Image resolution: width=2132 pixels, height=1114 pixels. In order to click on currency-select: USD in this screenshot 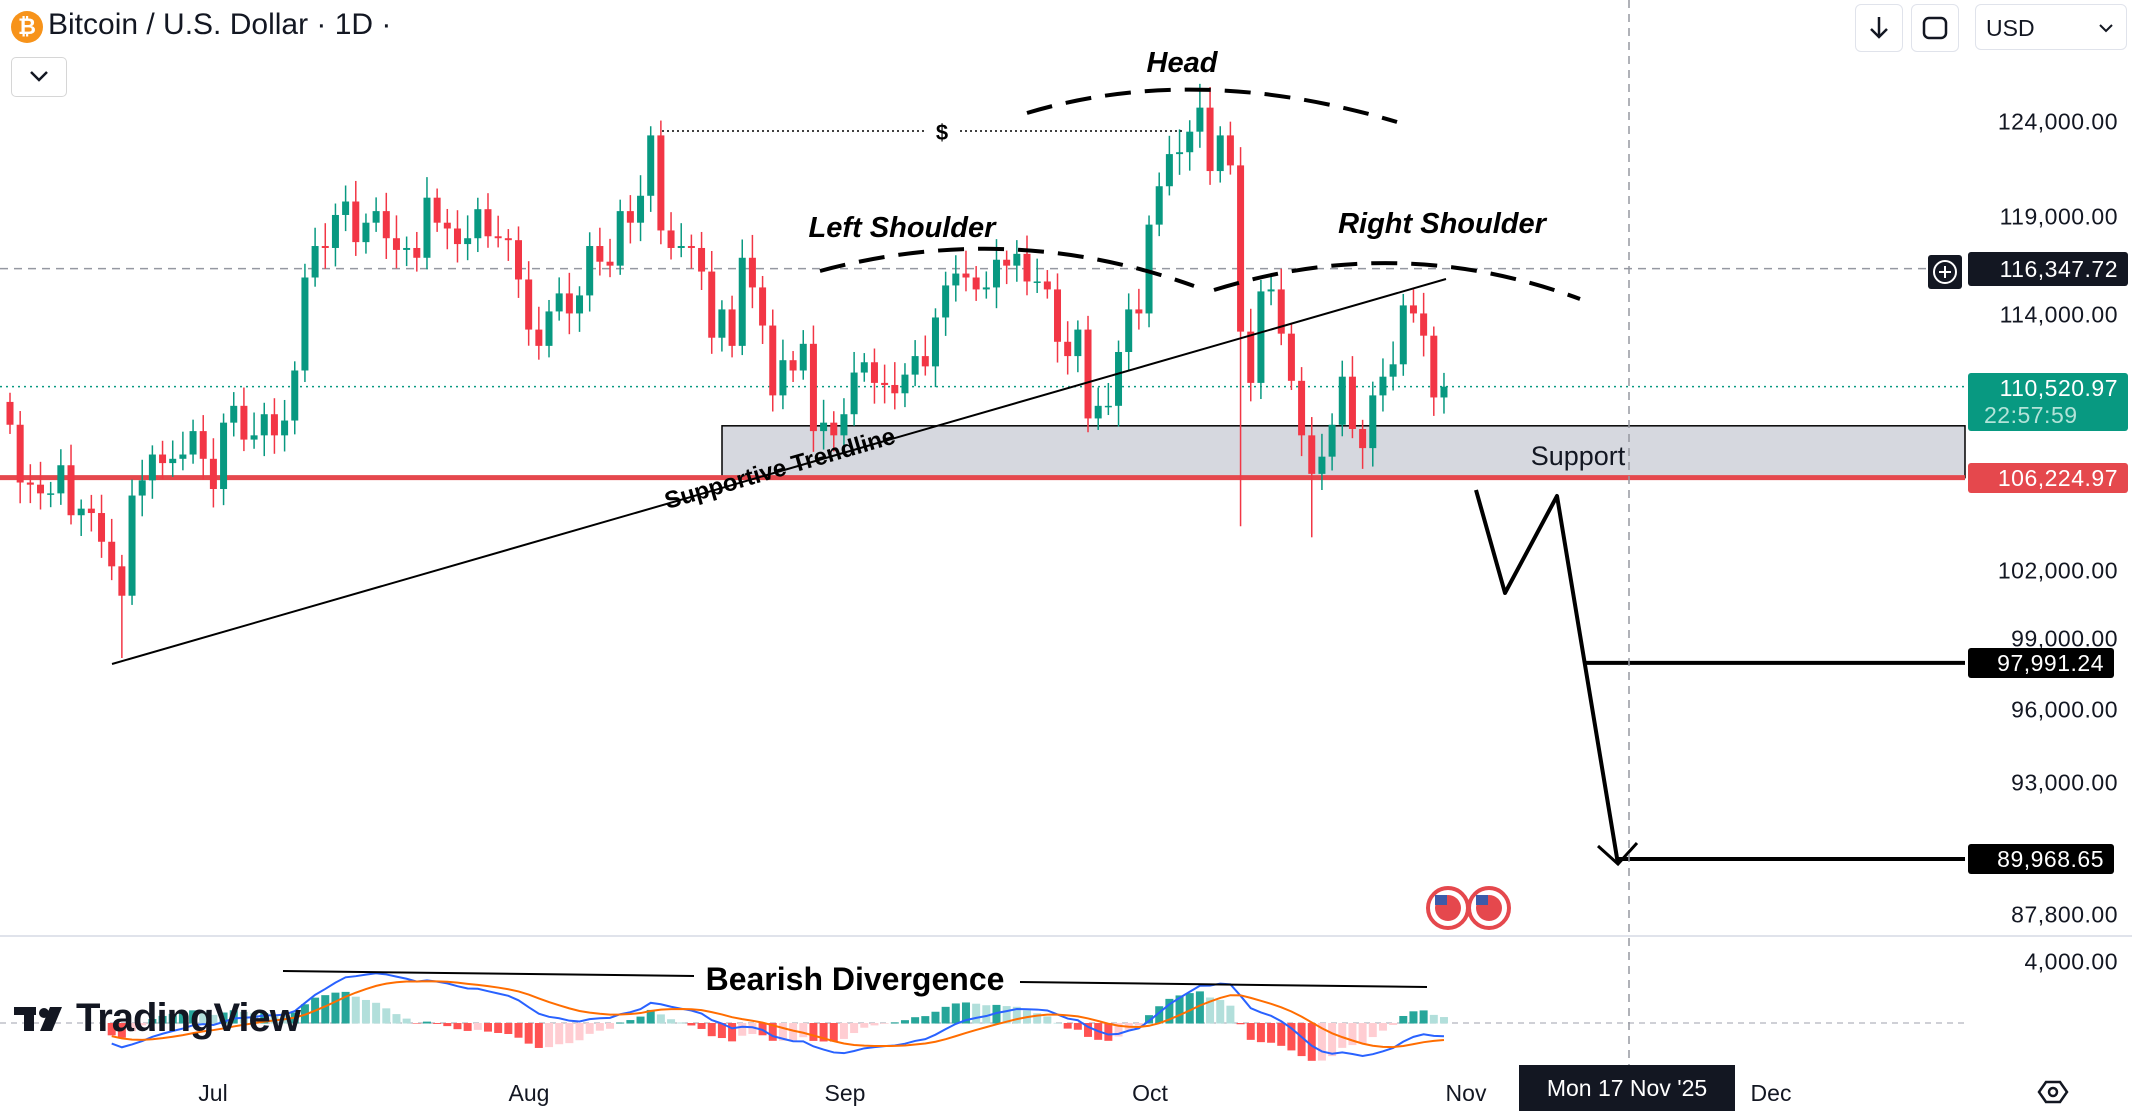, I will do `click(2051, 27)`.